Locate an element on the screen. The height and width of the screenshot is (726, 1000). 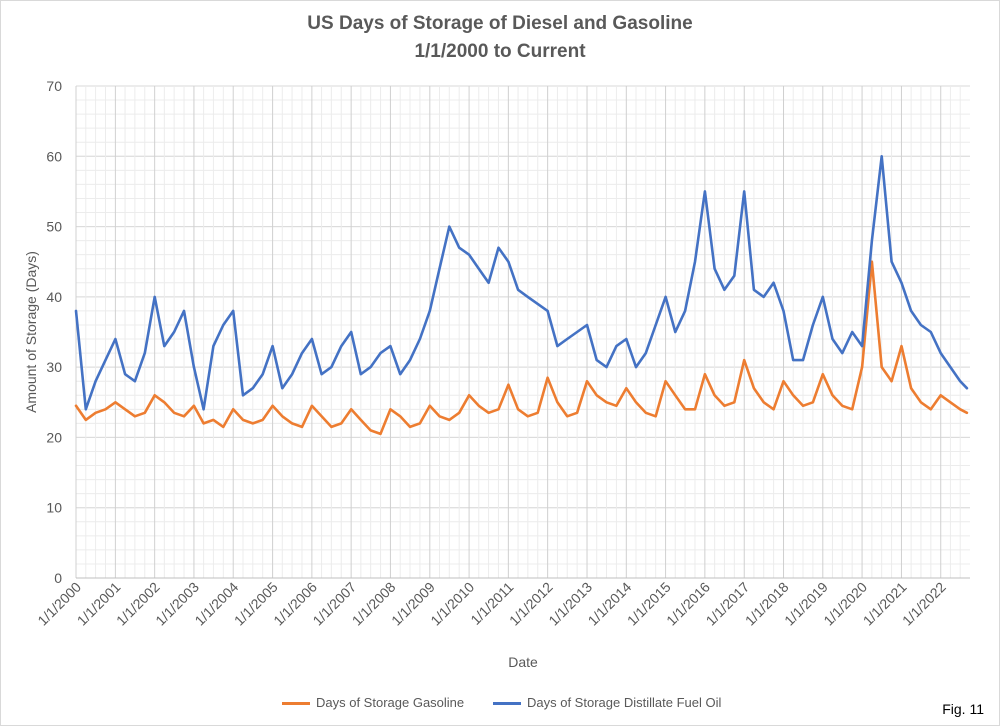
figure-label: Fig. 11 is located at coordinates (963, 709).